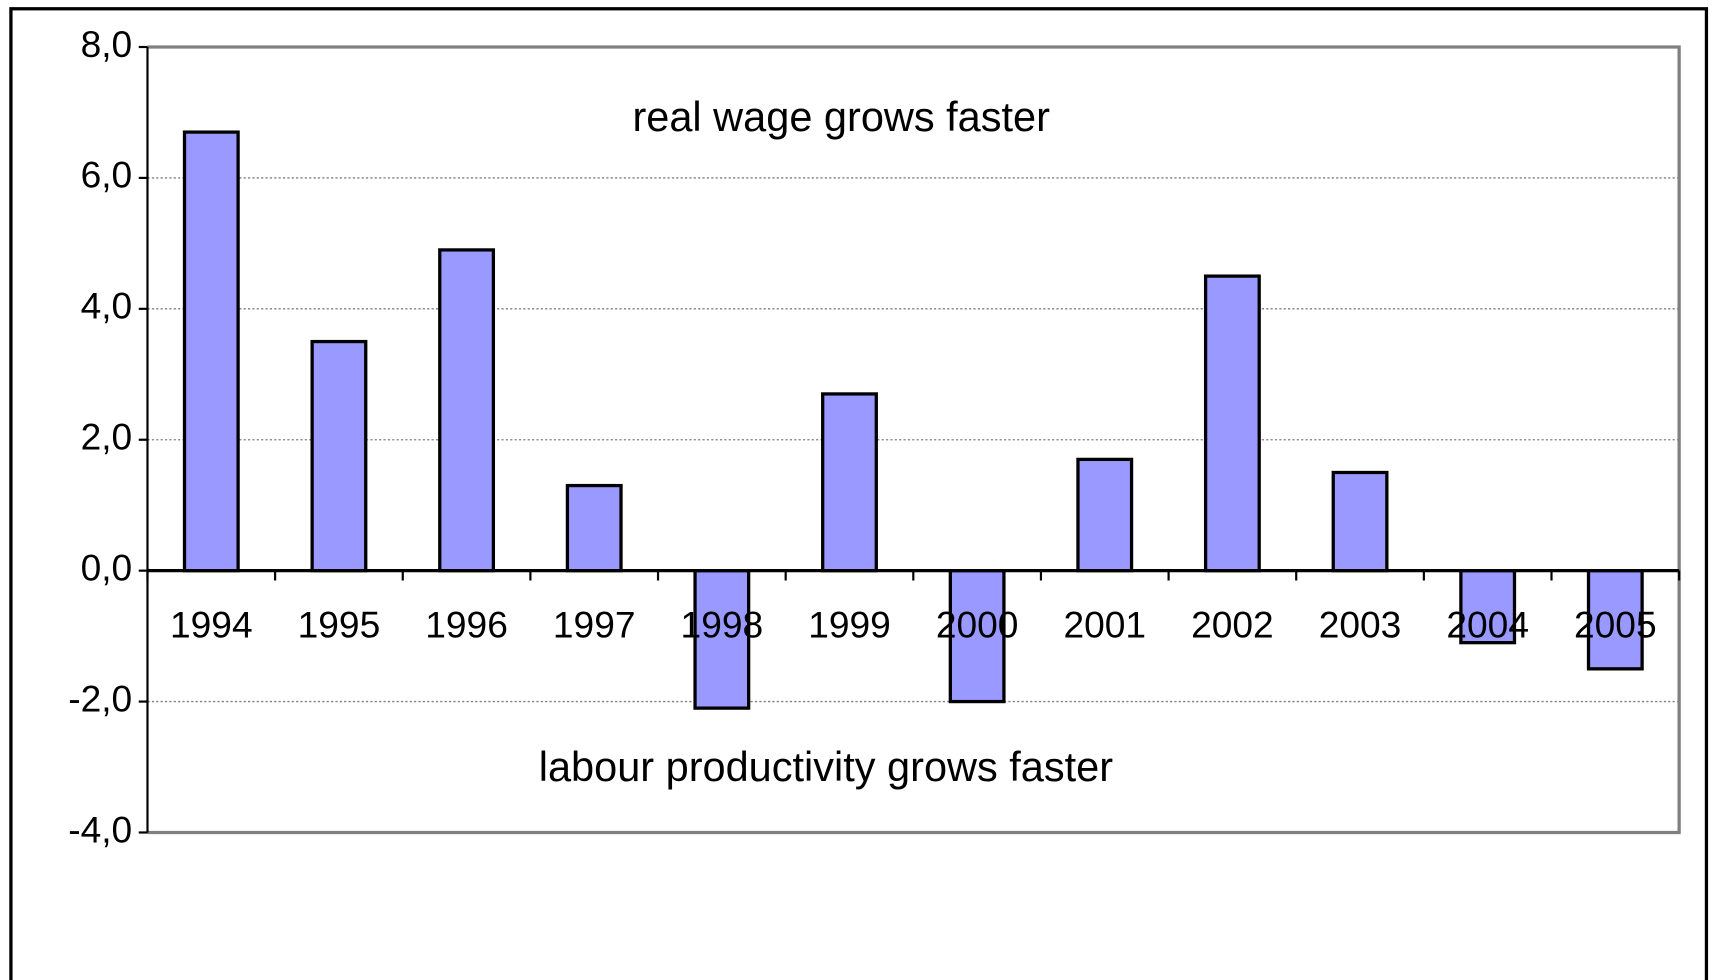 The width and height of the screenshot is (1713, 980). I want to click on x-tick-label: 1995, so click(339, 624).